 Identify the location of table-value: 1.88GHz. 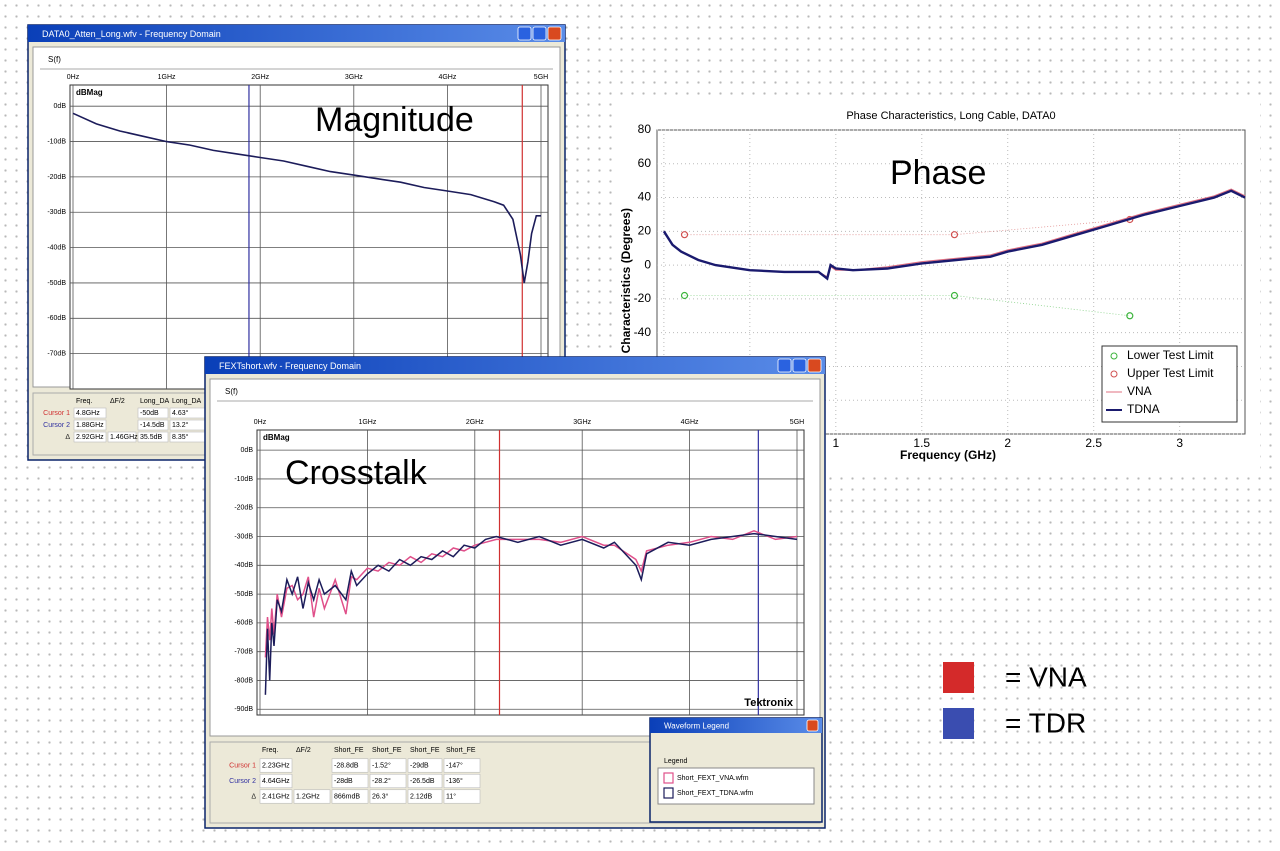
(90, 425).